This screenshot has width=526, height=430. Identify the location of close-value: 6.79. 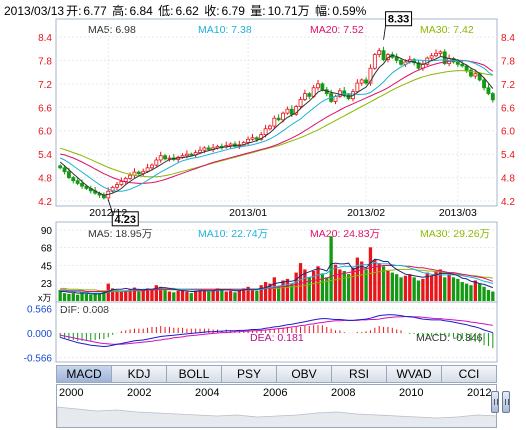
(233, 11).